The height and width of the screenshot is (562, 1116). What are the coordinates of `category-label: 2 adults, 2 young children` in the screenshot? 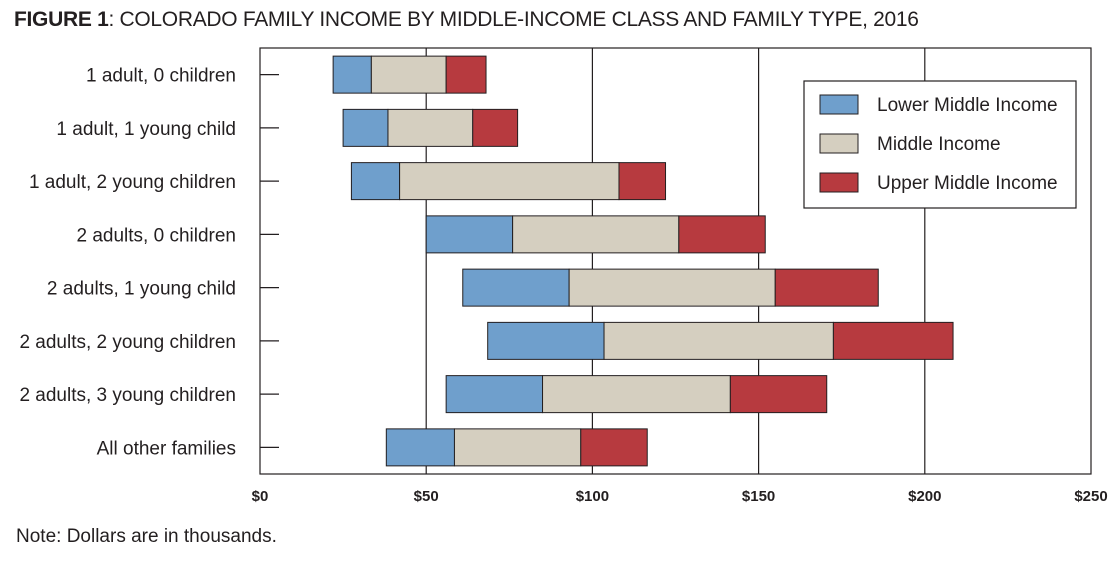 It's located at (127, 342).